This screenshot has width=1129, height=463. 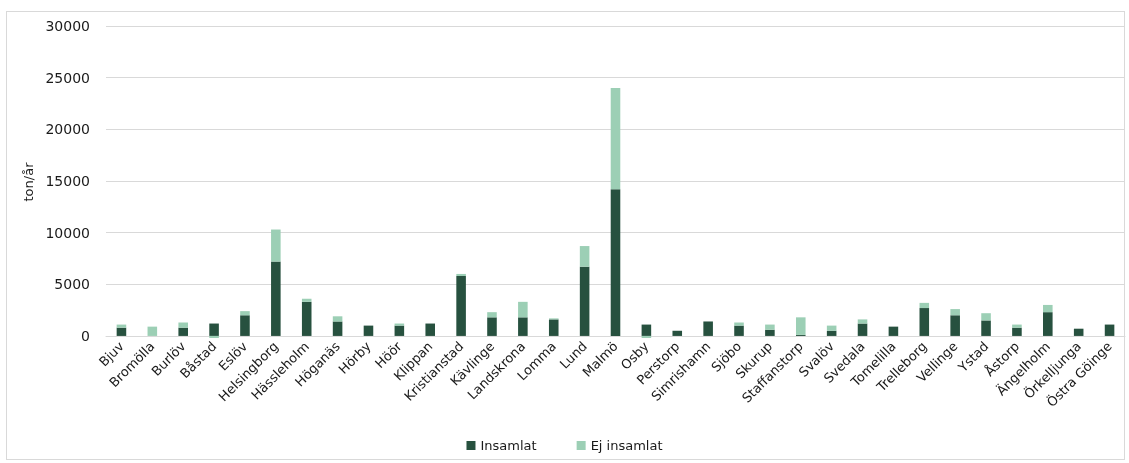 I want to click on y-tick-label: 15000, so click(x=67, y=180).